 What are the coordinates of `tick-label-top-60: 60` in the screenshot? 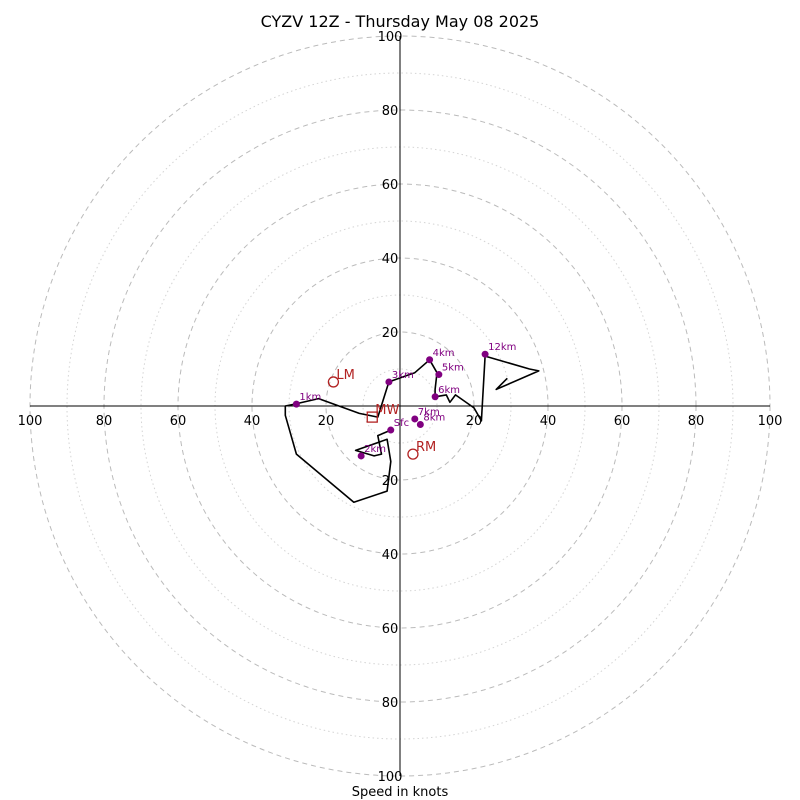 It's located at (390, 185).